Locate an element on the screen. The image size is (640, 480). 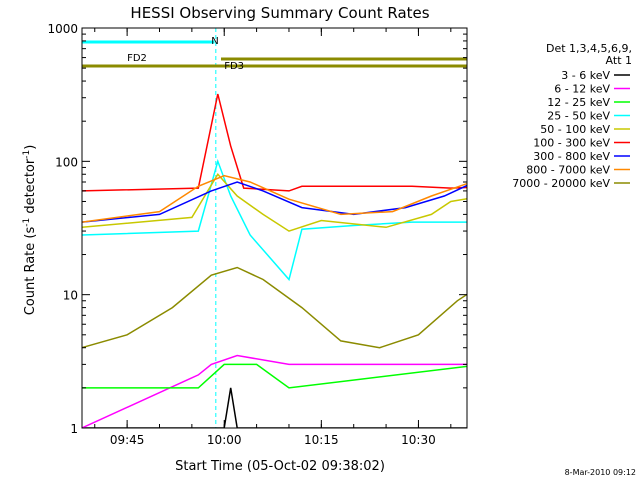
y-tick-label: 1000 is located at coordinates (62, 29).